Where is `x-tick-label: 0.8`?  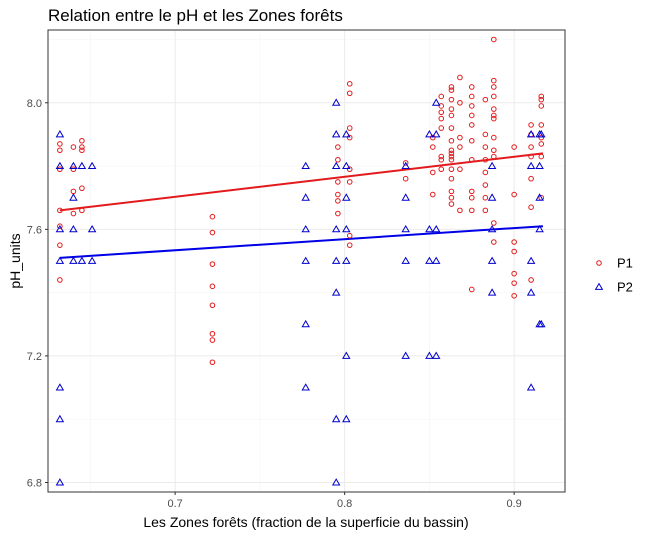 x-tick-label: 0.8 is located at coordinates (344, 504).